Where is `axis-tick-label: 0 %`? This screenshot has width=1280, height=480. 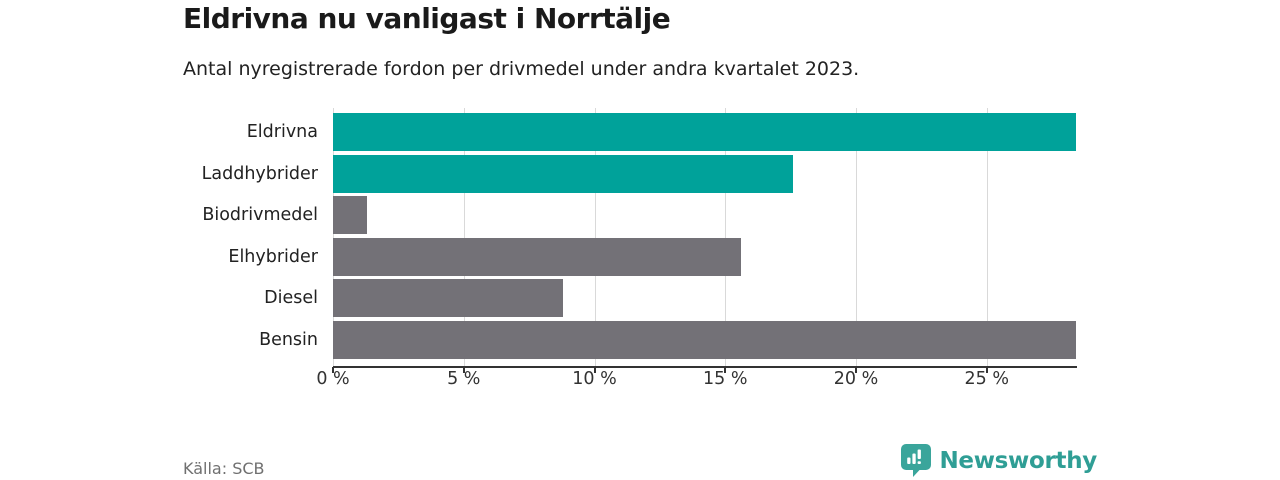 axis-tick-label: 0 % is located at coordinates (333, 379).